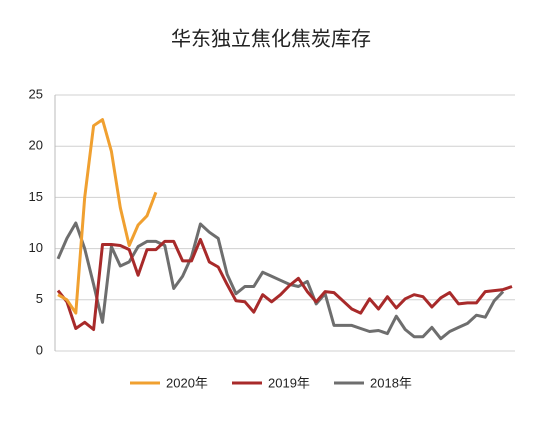 The height and width of the screenshot is (422, 542). I want to click on legend-label: 2018年, so click(391, 382).